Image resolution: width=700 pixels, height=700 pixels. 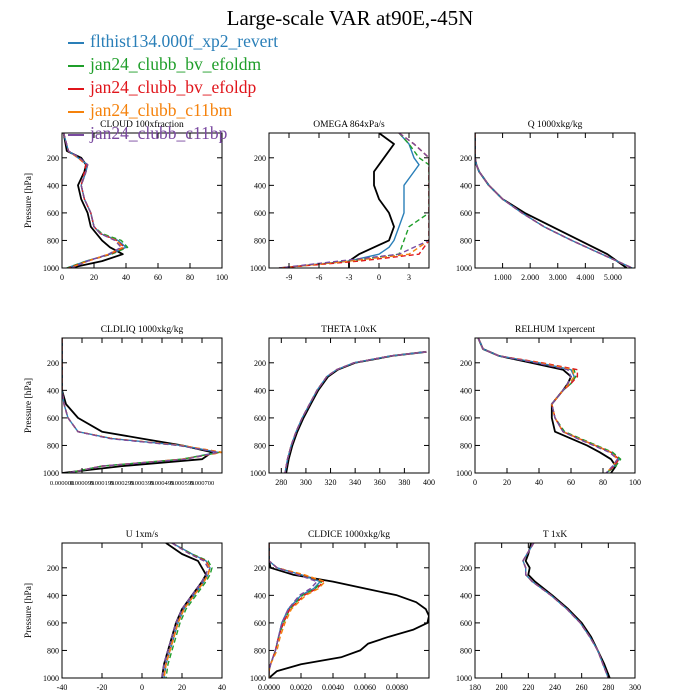 What do you see at coordinates (349, 535) in the screenshot?
I see `subplot-title: CLDICE 1000xkg/kg` at bounding box center [349, 535].